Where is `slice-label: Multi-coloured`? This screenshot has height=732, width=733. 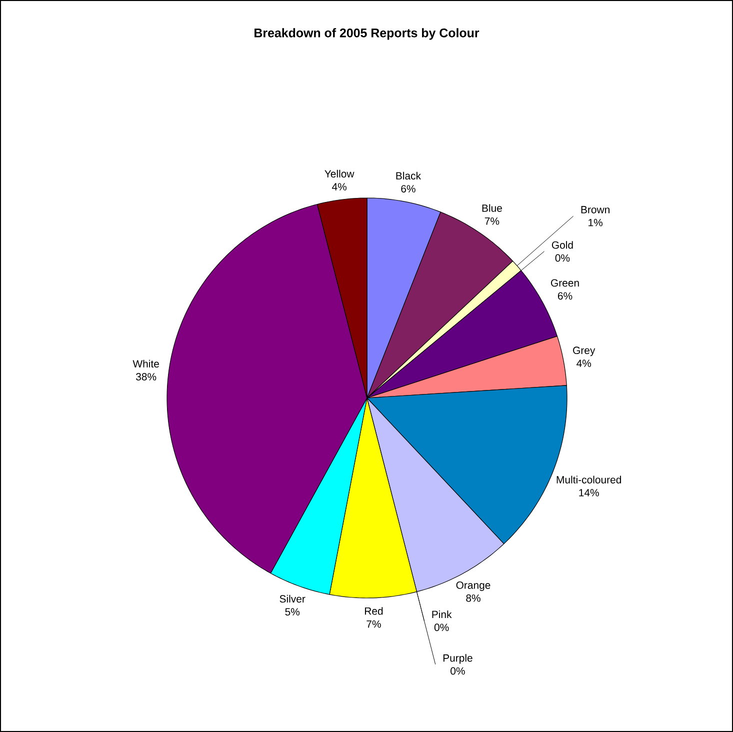 slice-label: Multi-coloured is located at coordinates (589, 480).